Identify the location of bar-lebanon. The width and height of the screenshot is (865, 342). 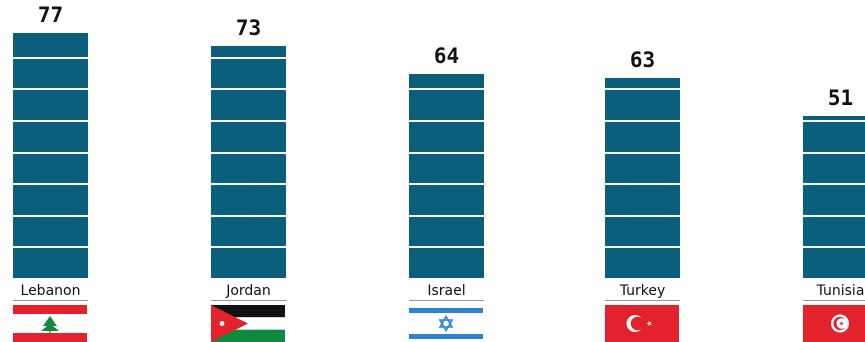
(50, 155).